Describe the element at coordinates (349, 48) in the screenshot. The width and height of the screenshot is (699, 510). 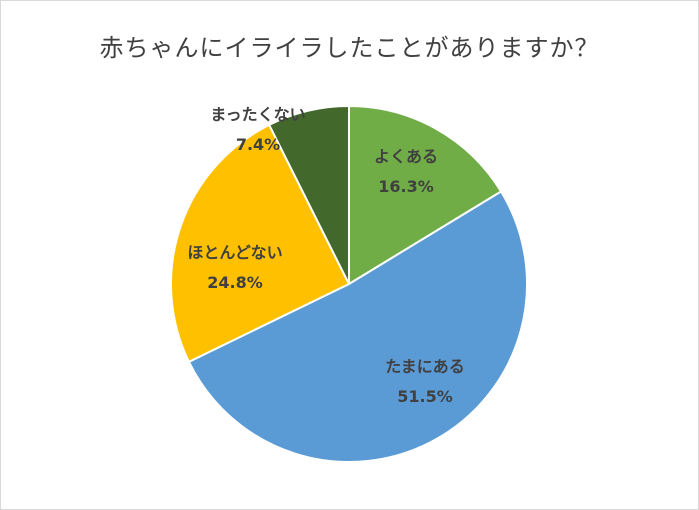
I see `chart-title: 赤ちゃんにイライラしたことがありますか？` at that location.